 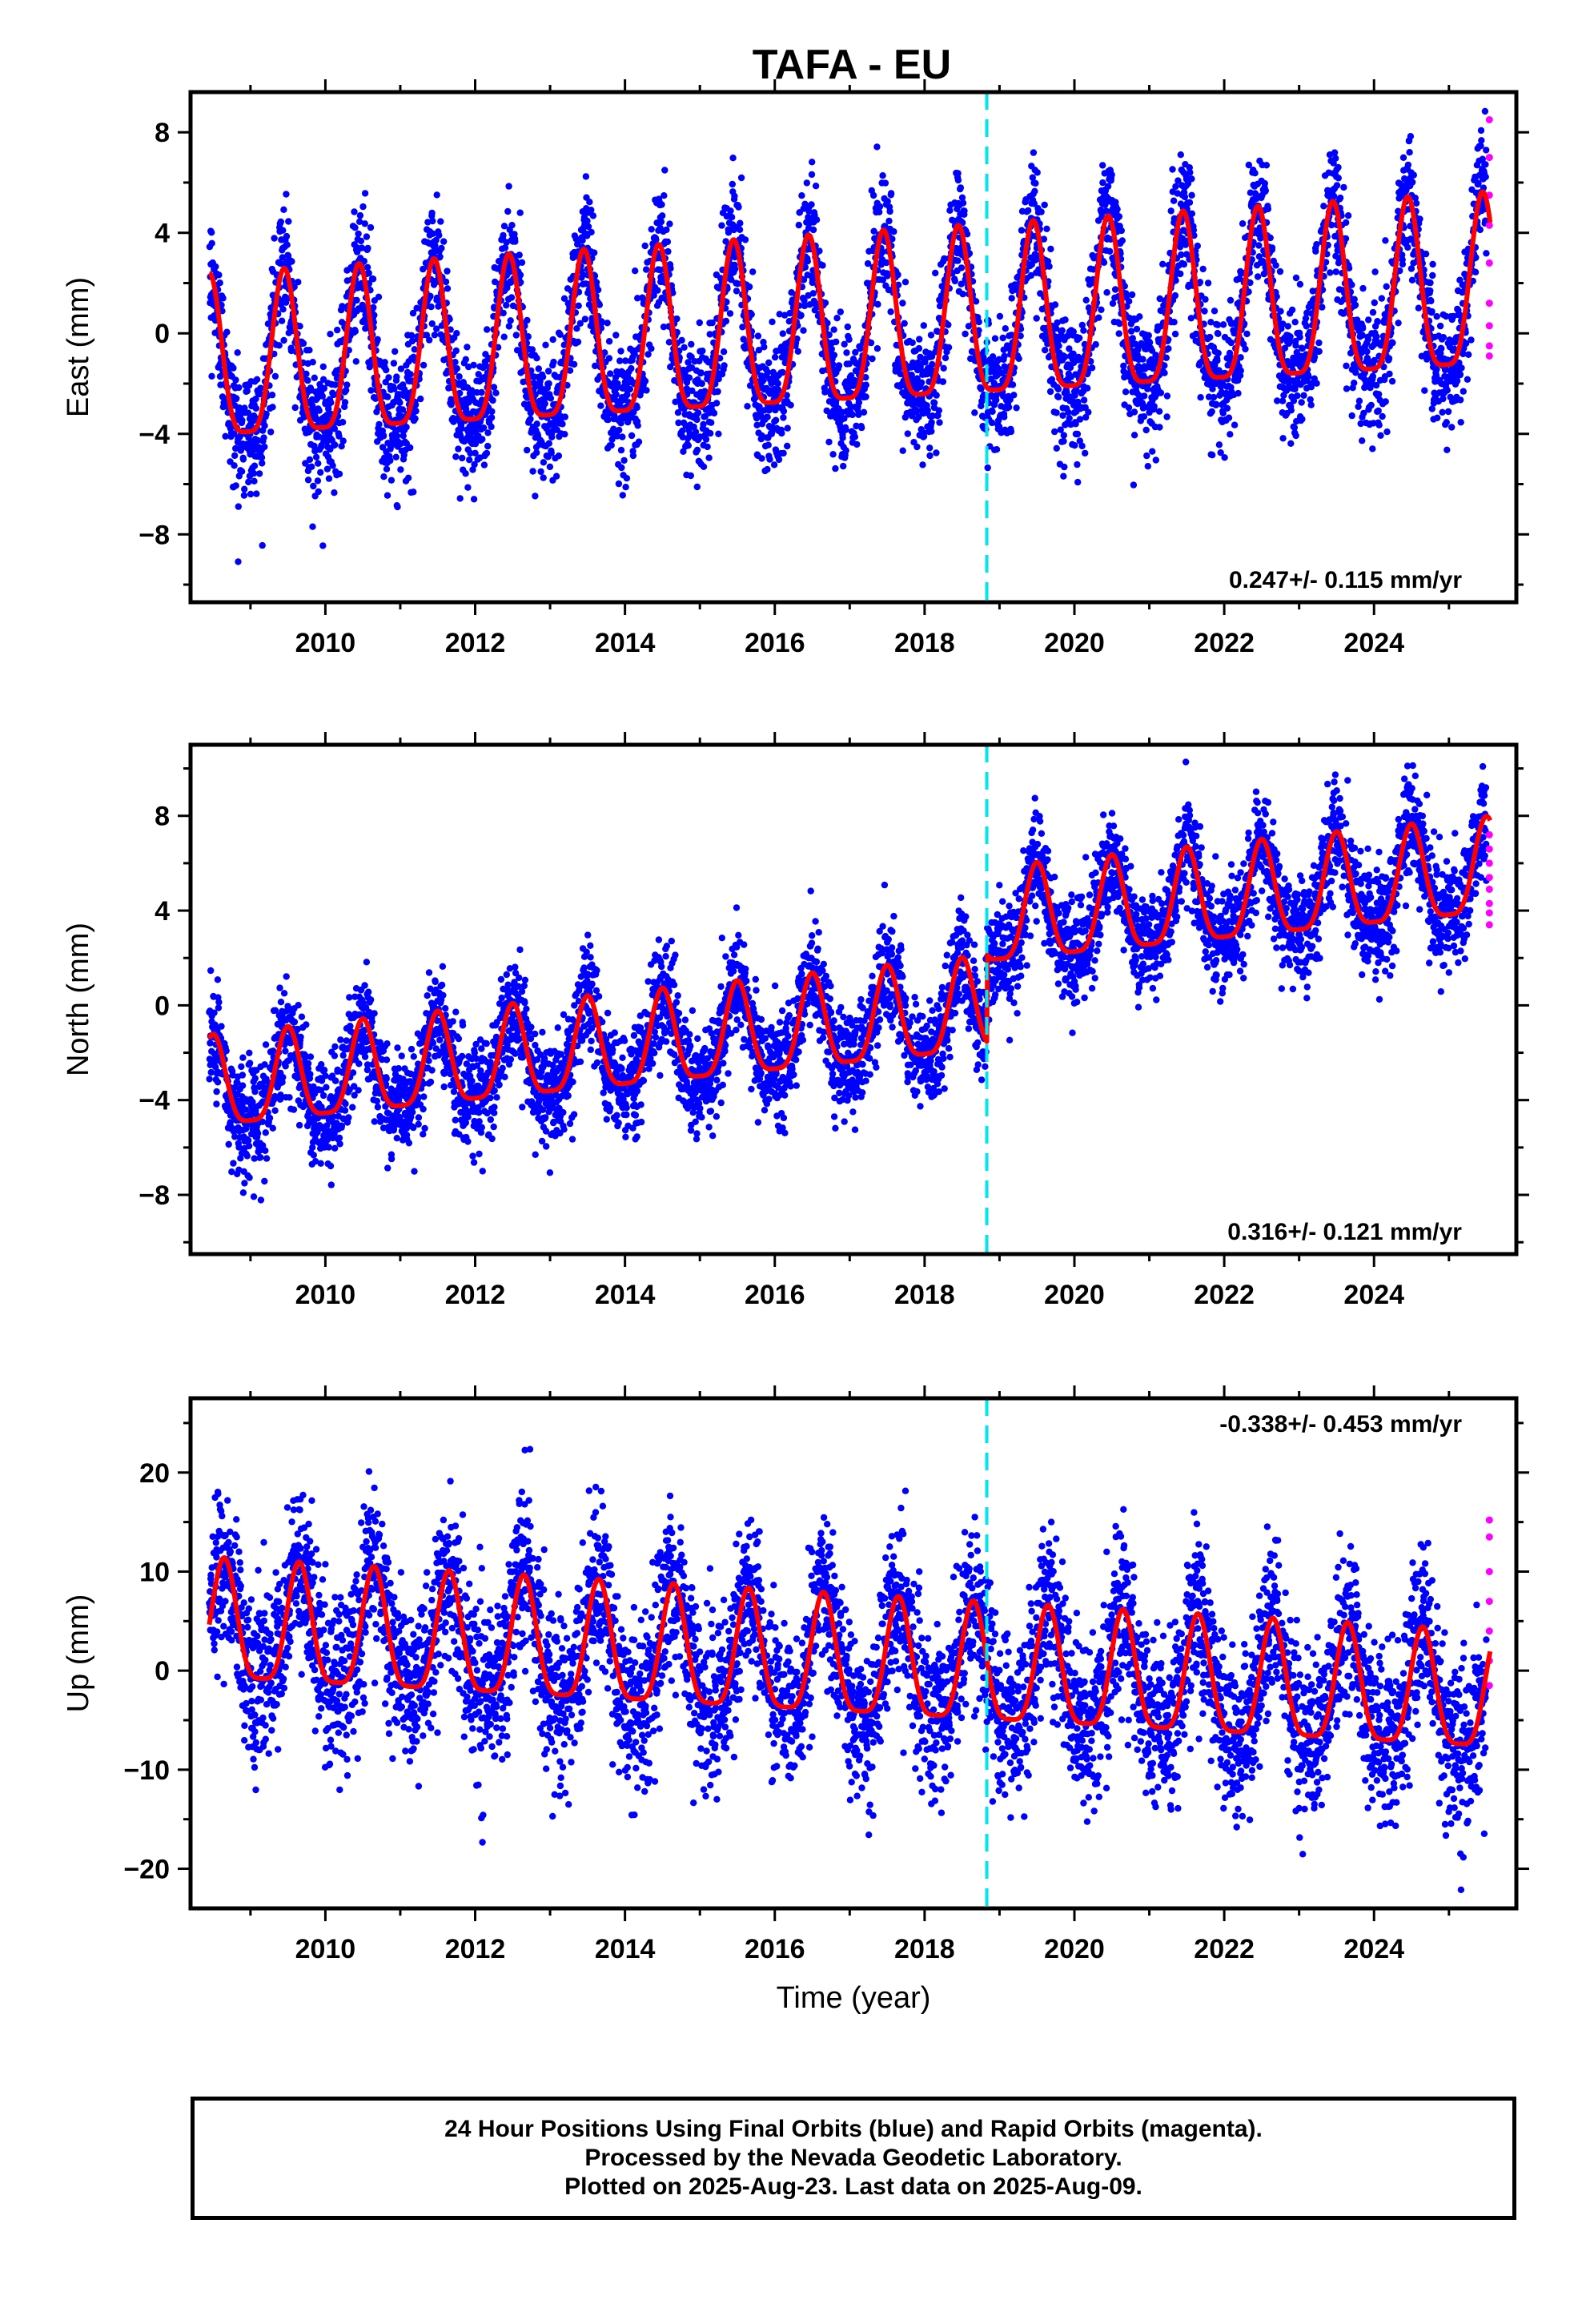 What do you see at coordinates (852, 65) in the screenshot?
I see `figure-title: TAFA - EU` at bounding box center [852, 65].